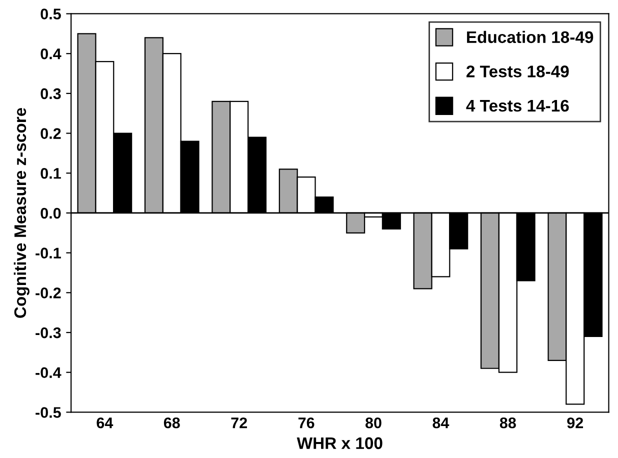 The width and height of the screenshot is (618, 458). What do you see at coordinates (50, 14) in the screenshot?
I see `y-tick-label: 0.5` at bounding box center [50, 14].